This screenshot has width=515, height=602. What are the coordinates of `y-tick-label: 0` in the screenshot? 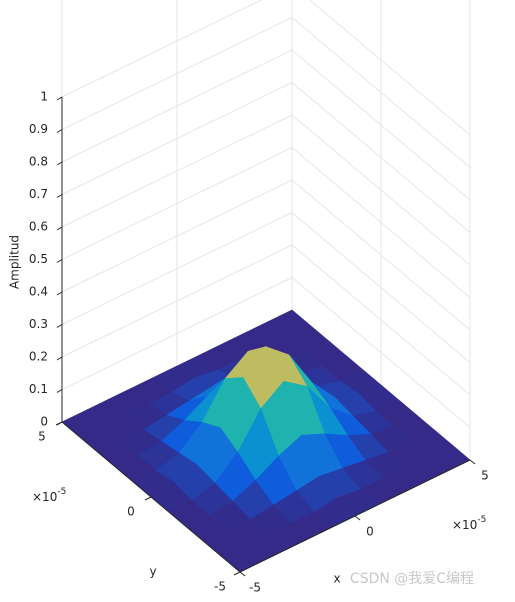 It's located at (131, 512).